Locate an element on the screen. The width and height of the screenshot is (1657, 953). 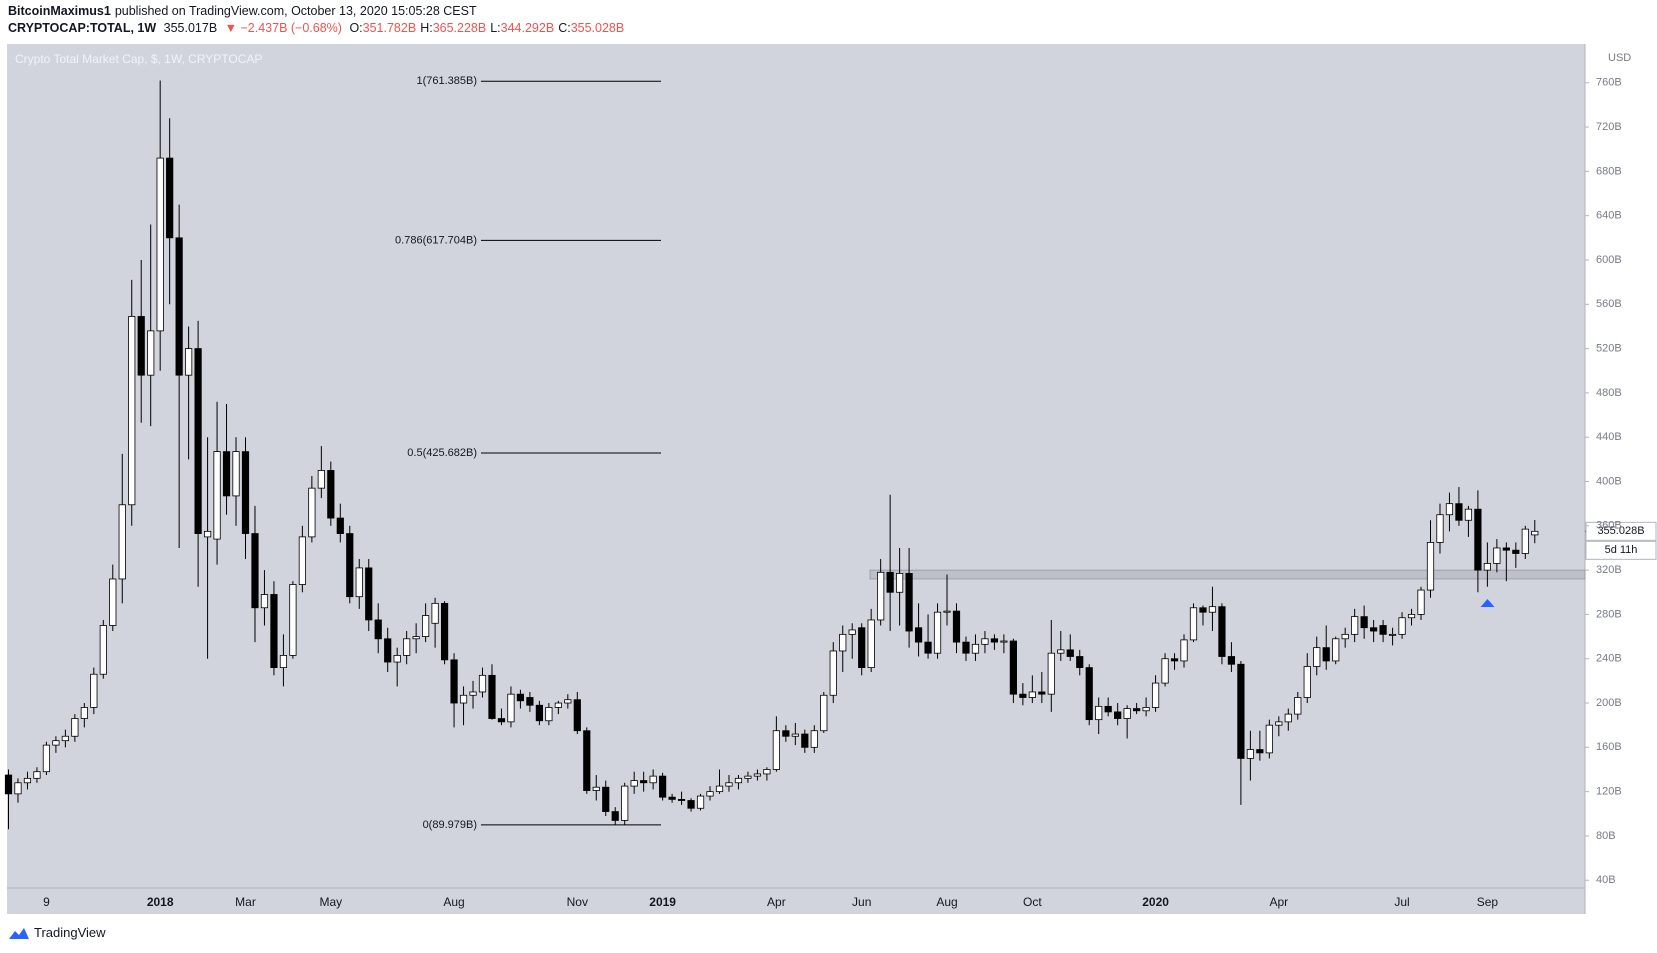
last-value: 355.017B is located at coordinates (190, 28).